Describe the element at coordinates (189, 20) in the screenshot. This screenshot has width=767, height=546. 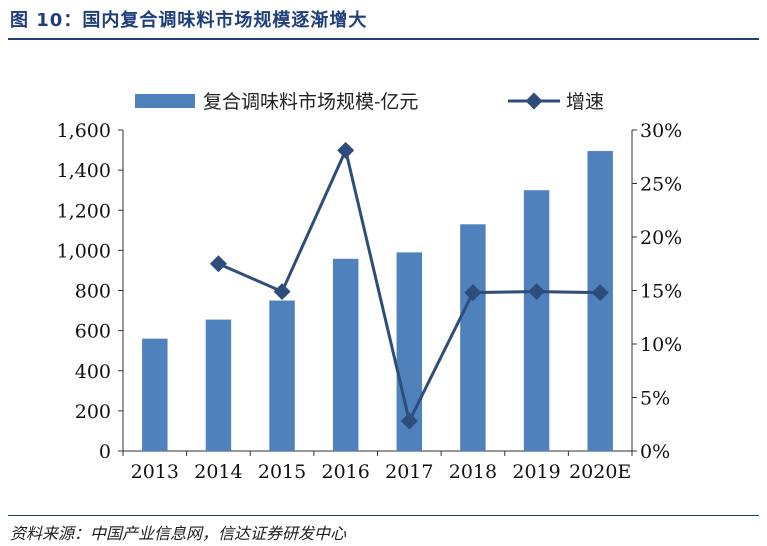
I see `figure-title: 图 10：国内复合调味料市场规模逐渐增大` at that location.